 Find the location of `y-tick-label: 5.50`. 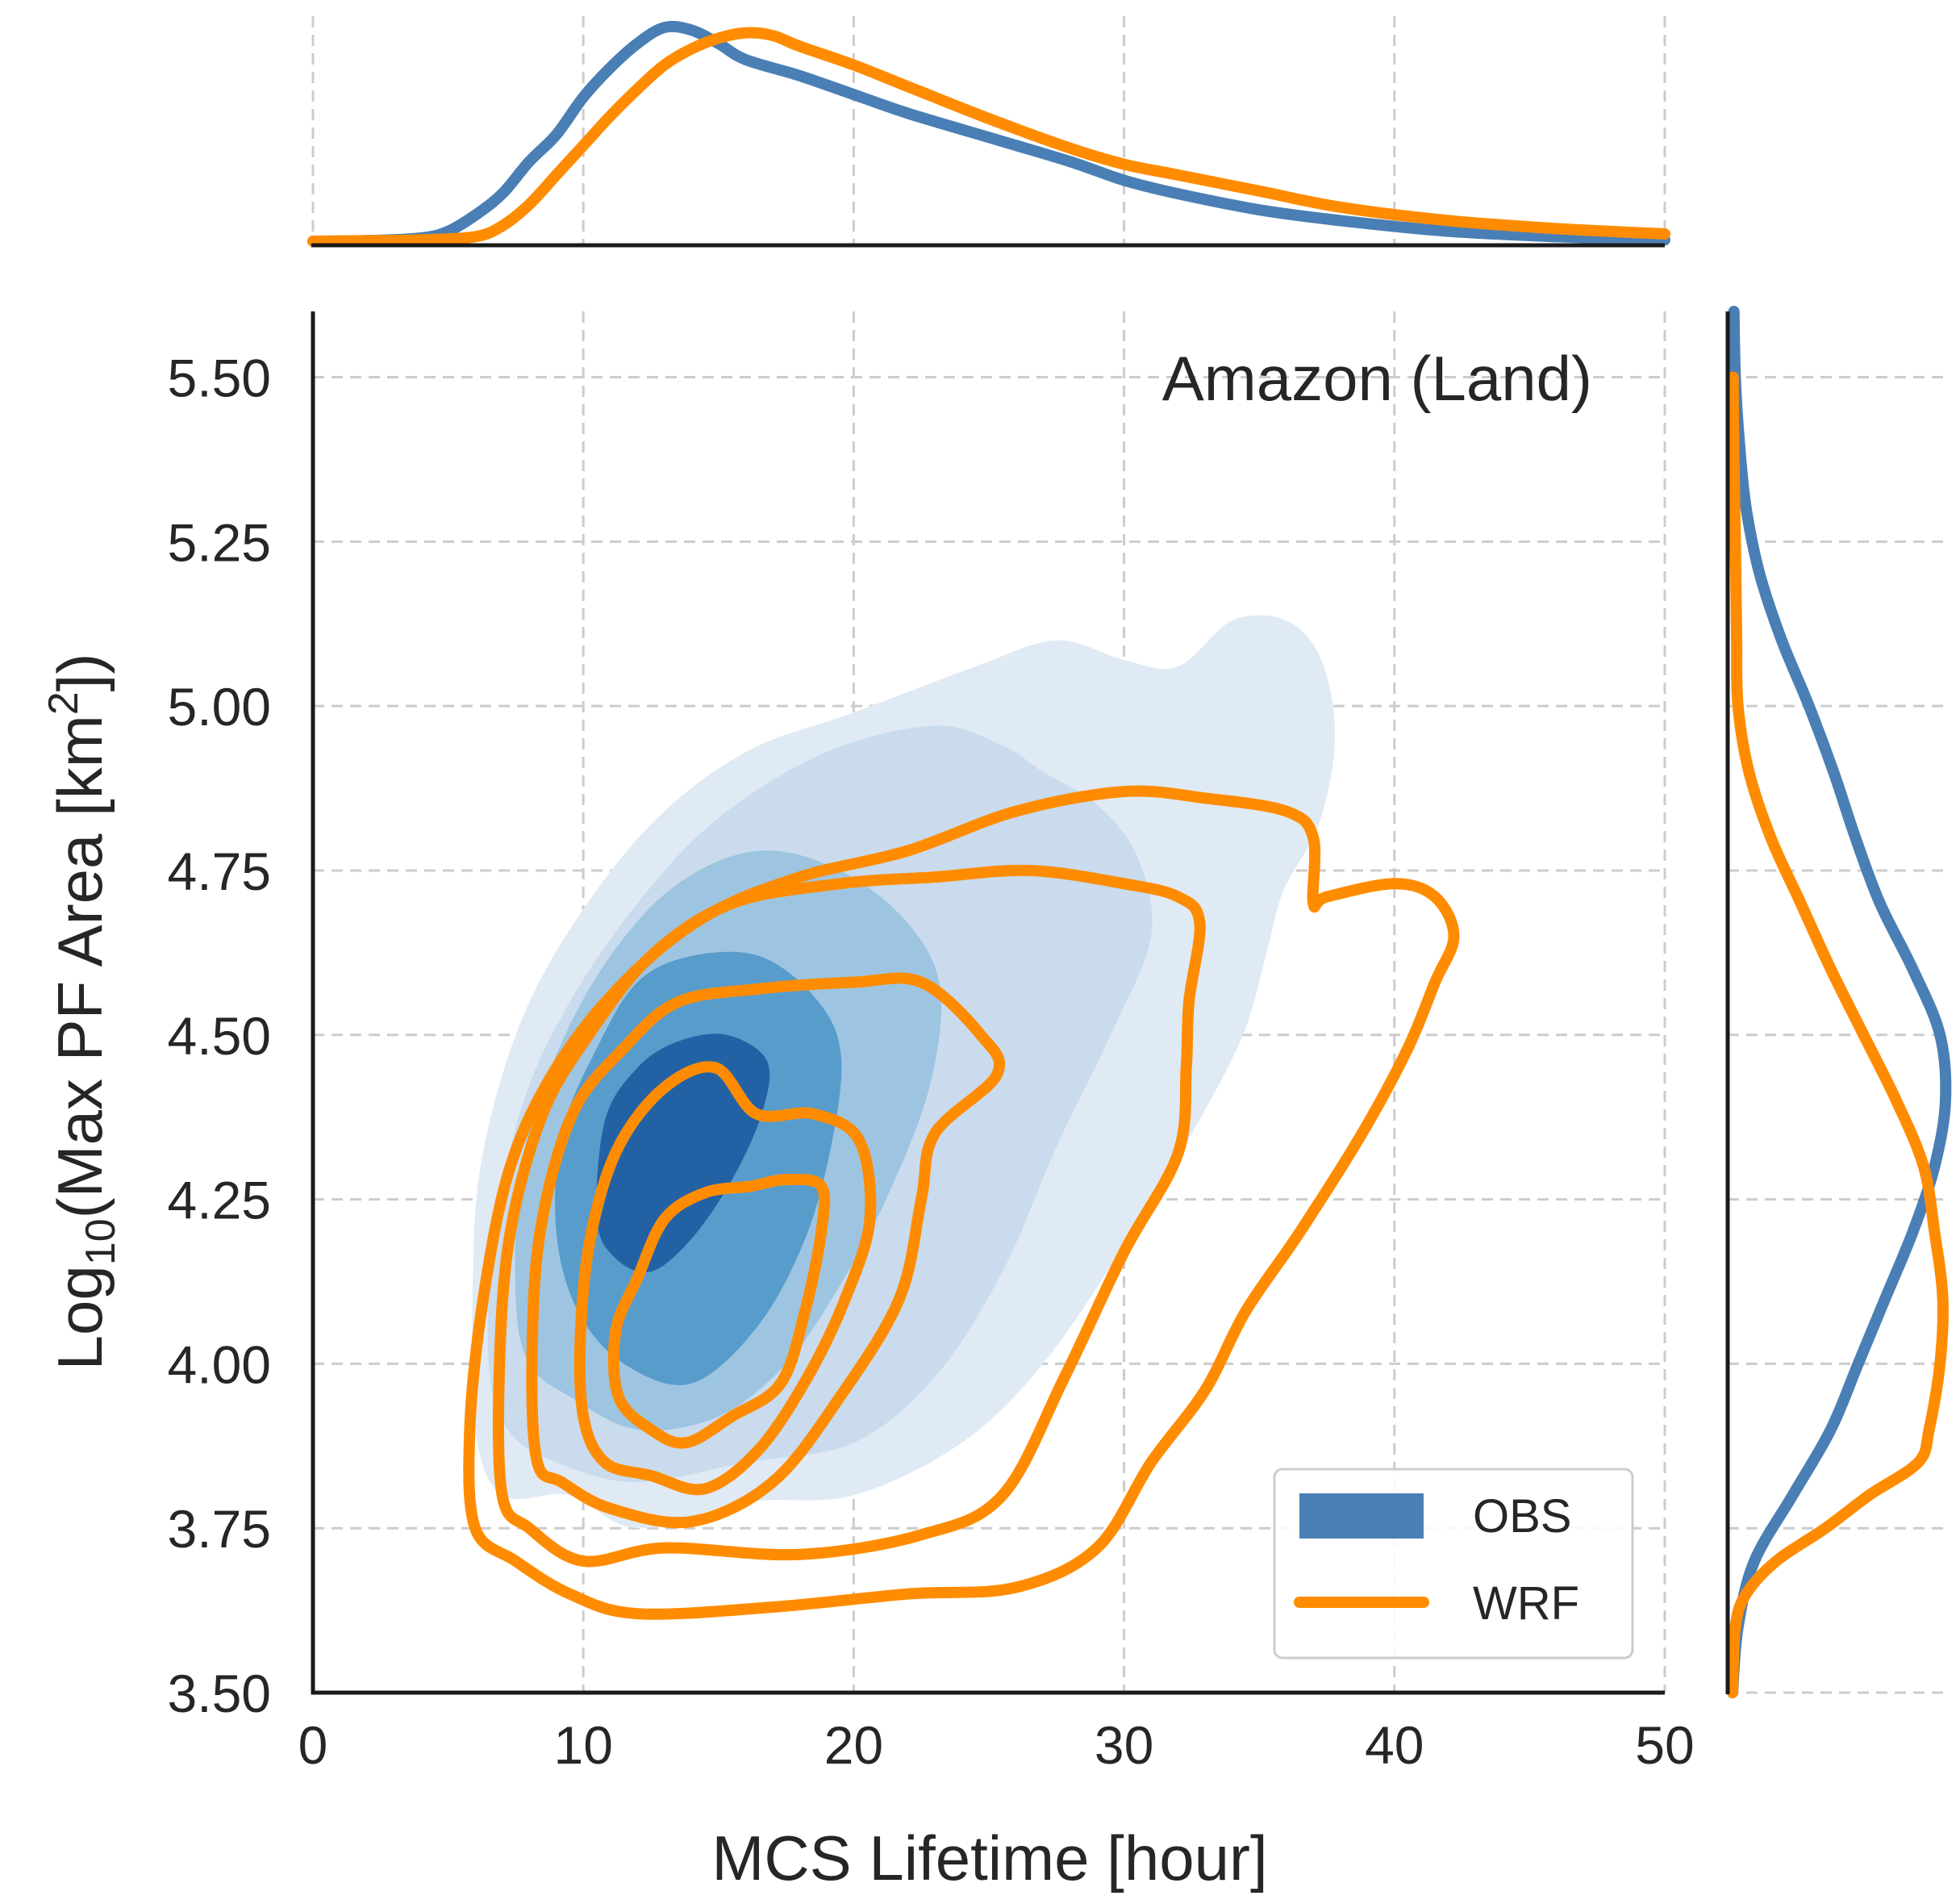

y-tick-label: 5.50 is located at coordinates (219, 378).